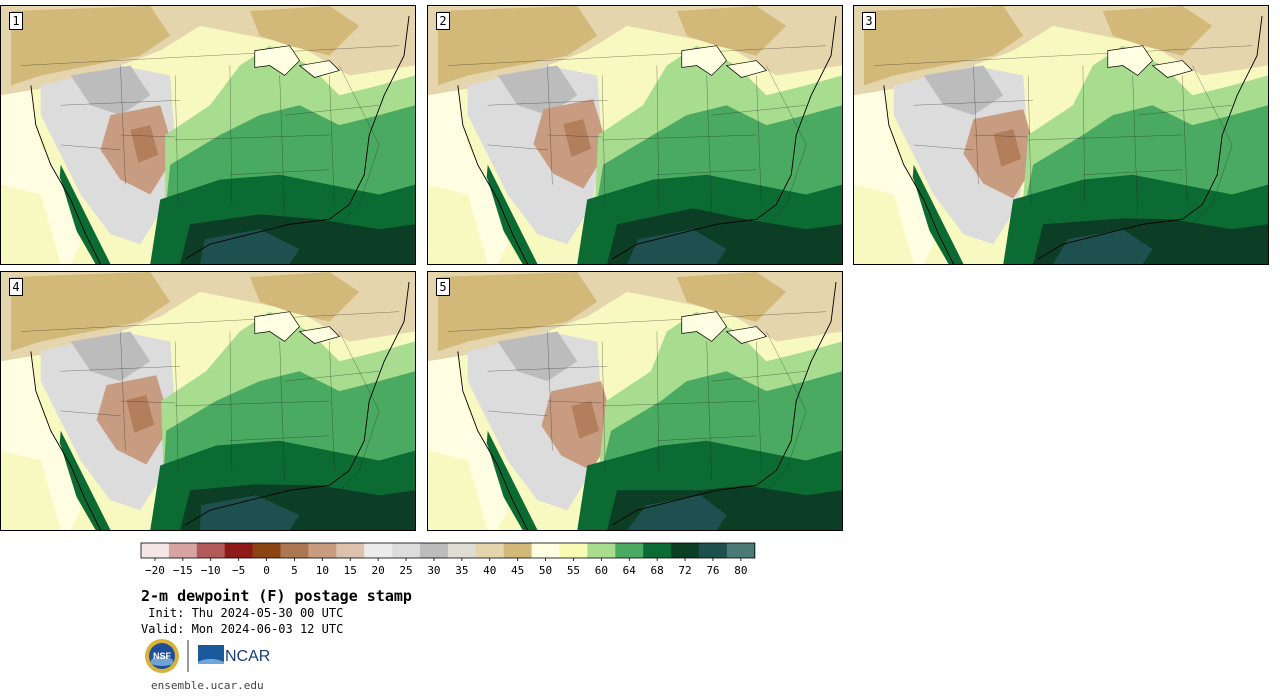 Image resolution: width=1280 pixels, height=696 pixels. What do you see at coordinates (242, 629) in the screenshot?
I see `valid-time: Valid: Mon 2024-06-03 12 UTC` at bounding box center [242, 629].